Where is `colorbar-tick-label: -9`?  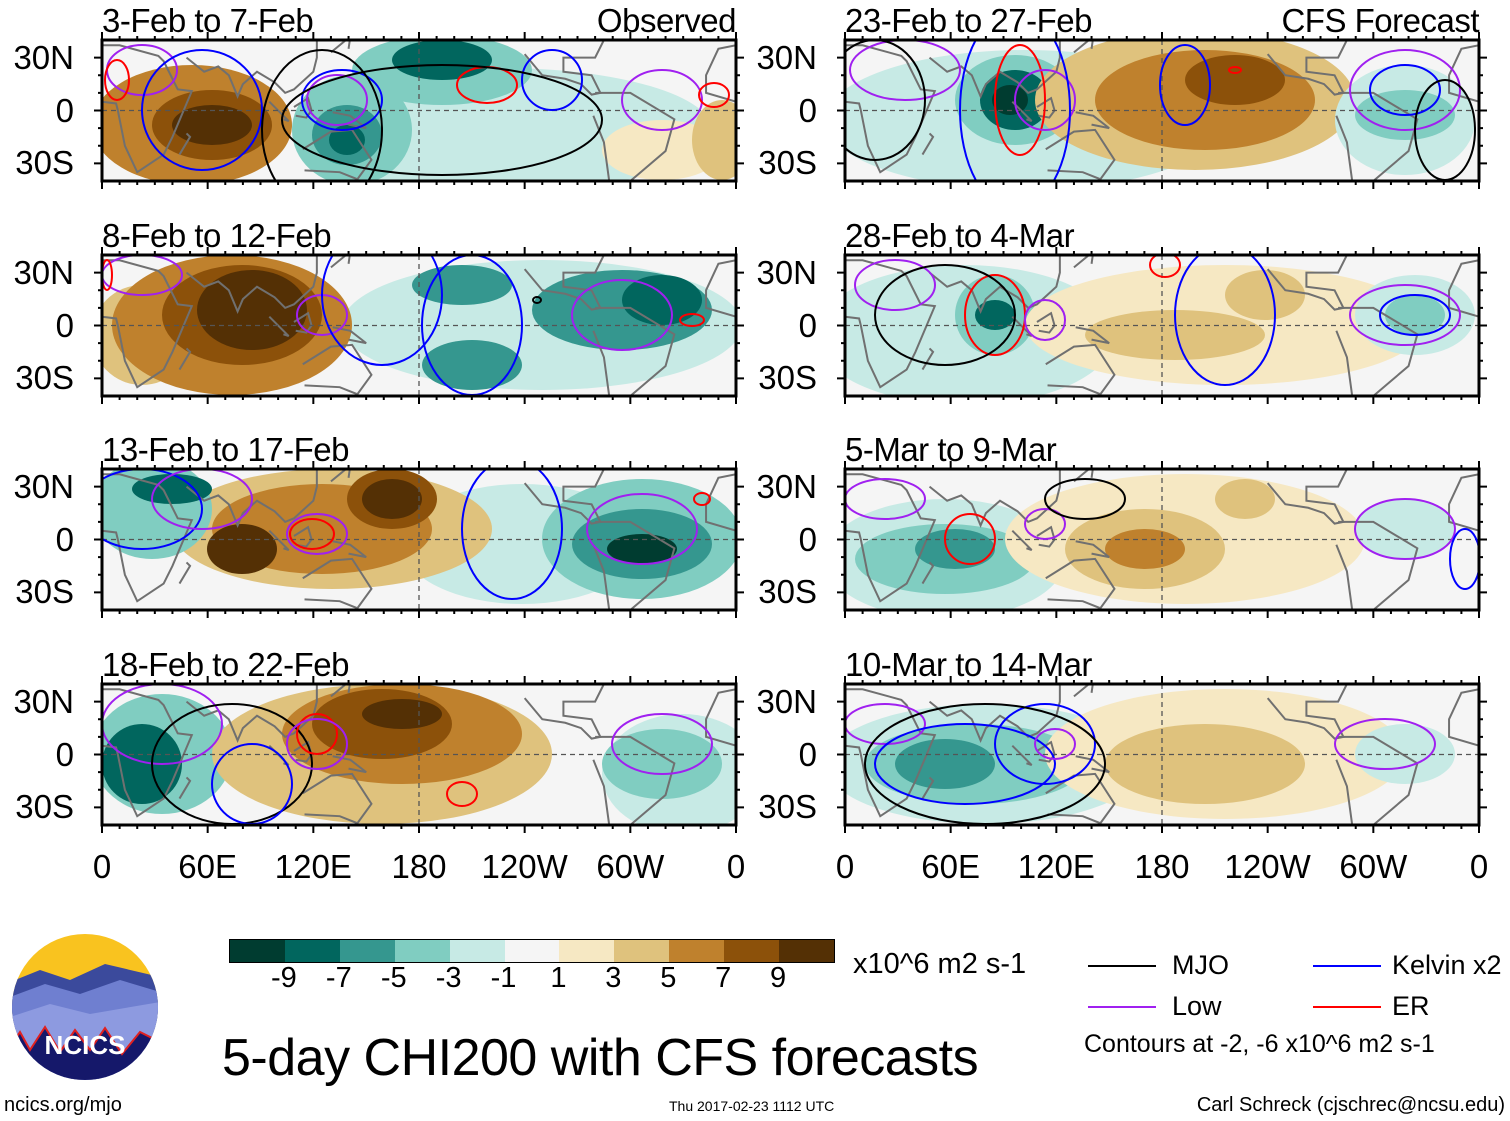
colorbar-tick-label: -9 is located at coordinates (284, 978).